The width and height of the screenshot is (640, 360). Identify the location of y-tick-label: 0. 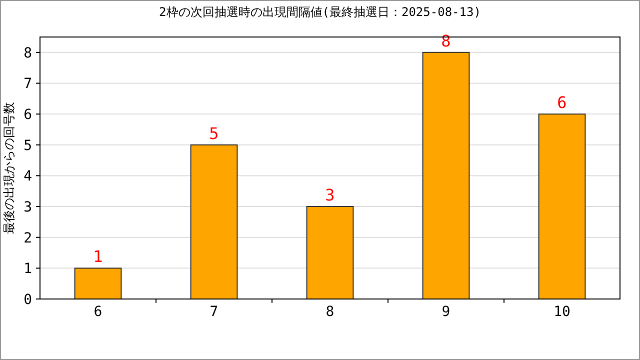
(28, 300).